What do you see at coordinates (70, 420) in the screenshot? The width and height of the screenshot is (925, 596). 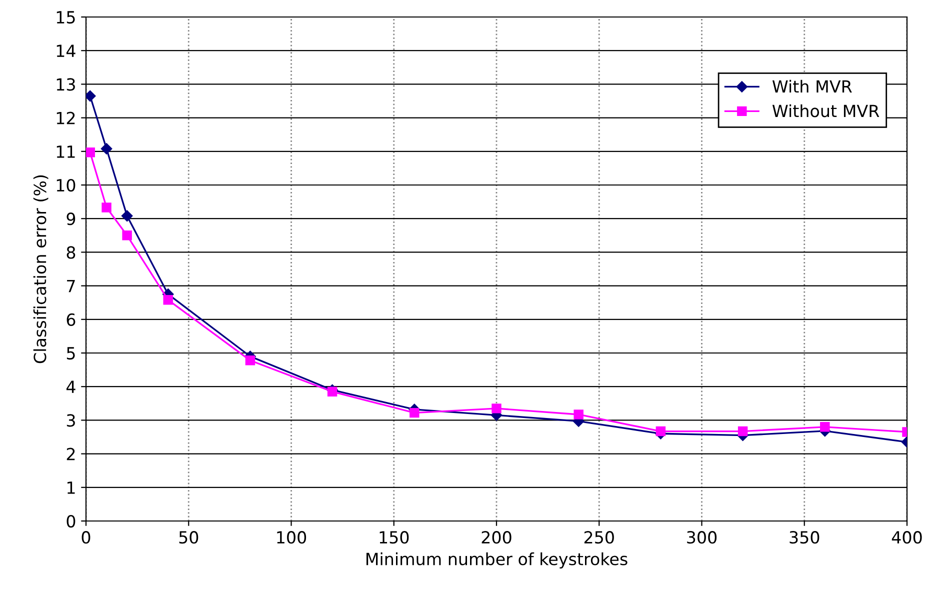 I see `y-tick-label: 3` at bounding box center [70, 420].